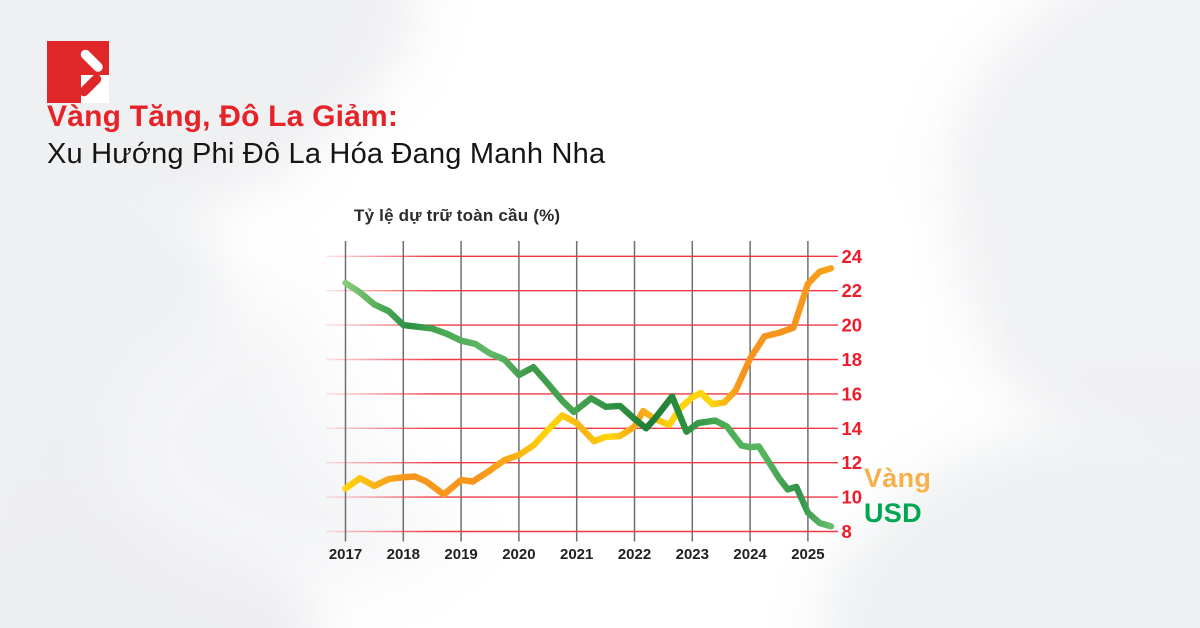 The width and height of the screenshot is (1200, 628). I want to click on x-tick-label: 2017, so click(345, 554).